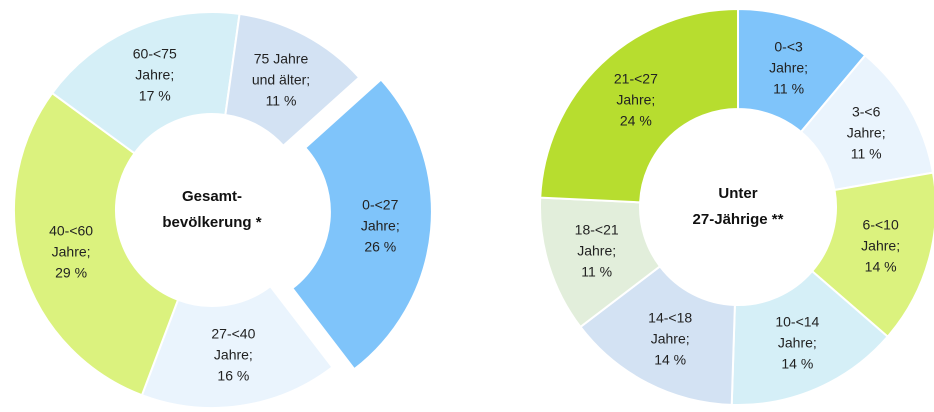 The height and width of the screenshot is (412, 934). I want to click on slice-category: 75 Jahre und älter;, so click(281, 69).